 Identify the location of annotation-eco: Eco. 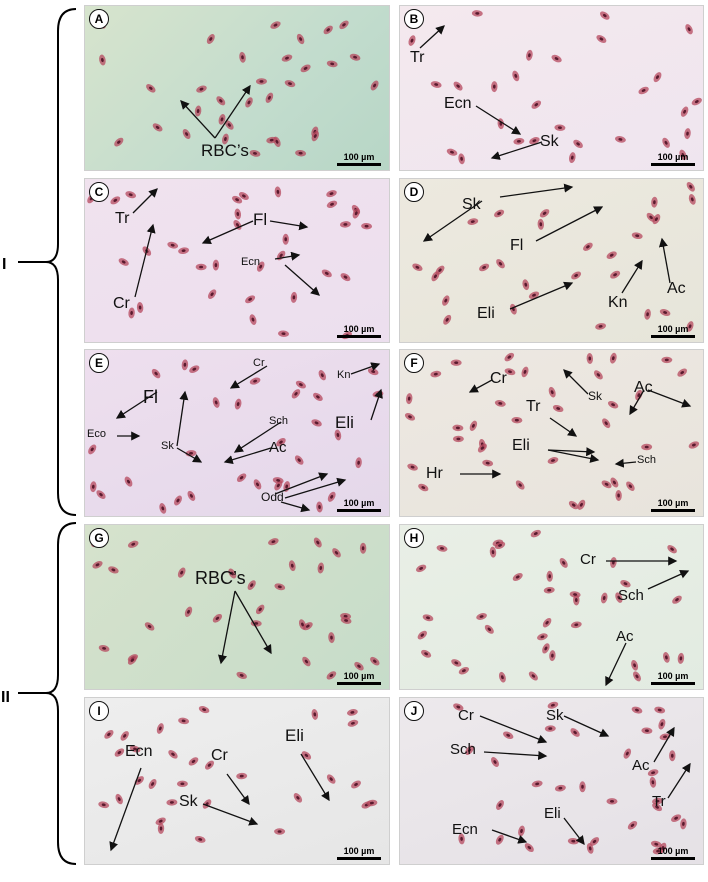
(96, 434).